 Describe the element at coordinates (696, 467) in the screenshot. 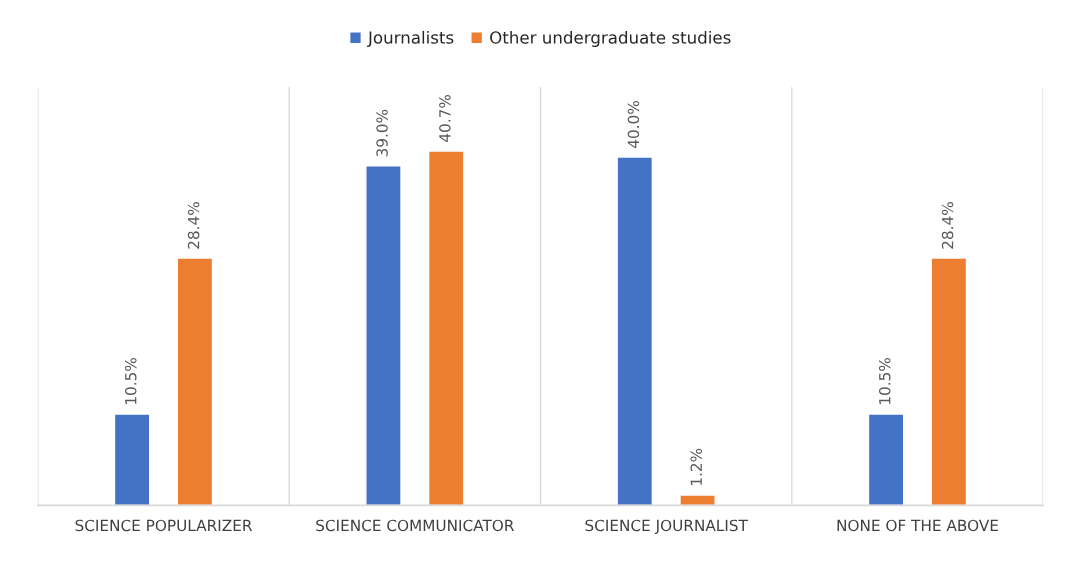

I see `data-label: 1.2%` at that location.